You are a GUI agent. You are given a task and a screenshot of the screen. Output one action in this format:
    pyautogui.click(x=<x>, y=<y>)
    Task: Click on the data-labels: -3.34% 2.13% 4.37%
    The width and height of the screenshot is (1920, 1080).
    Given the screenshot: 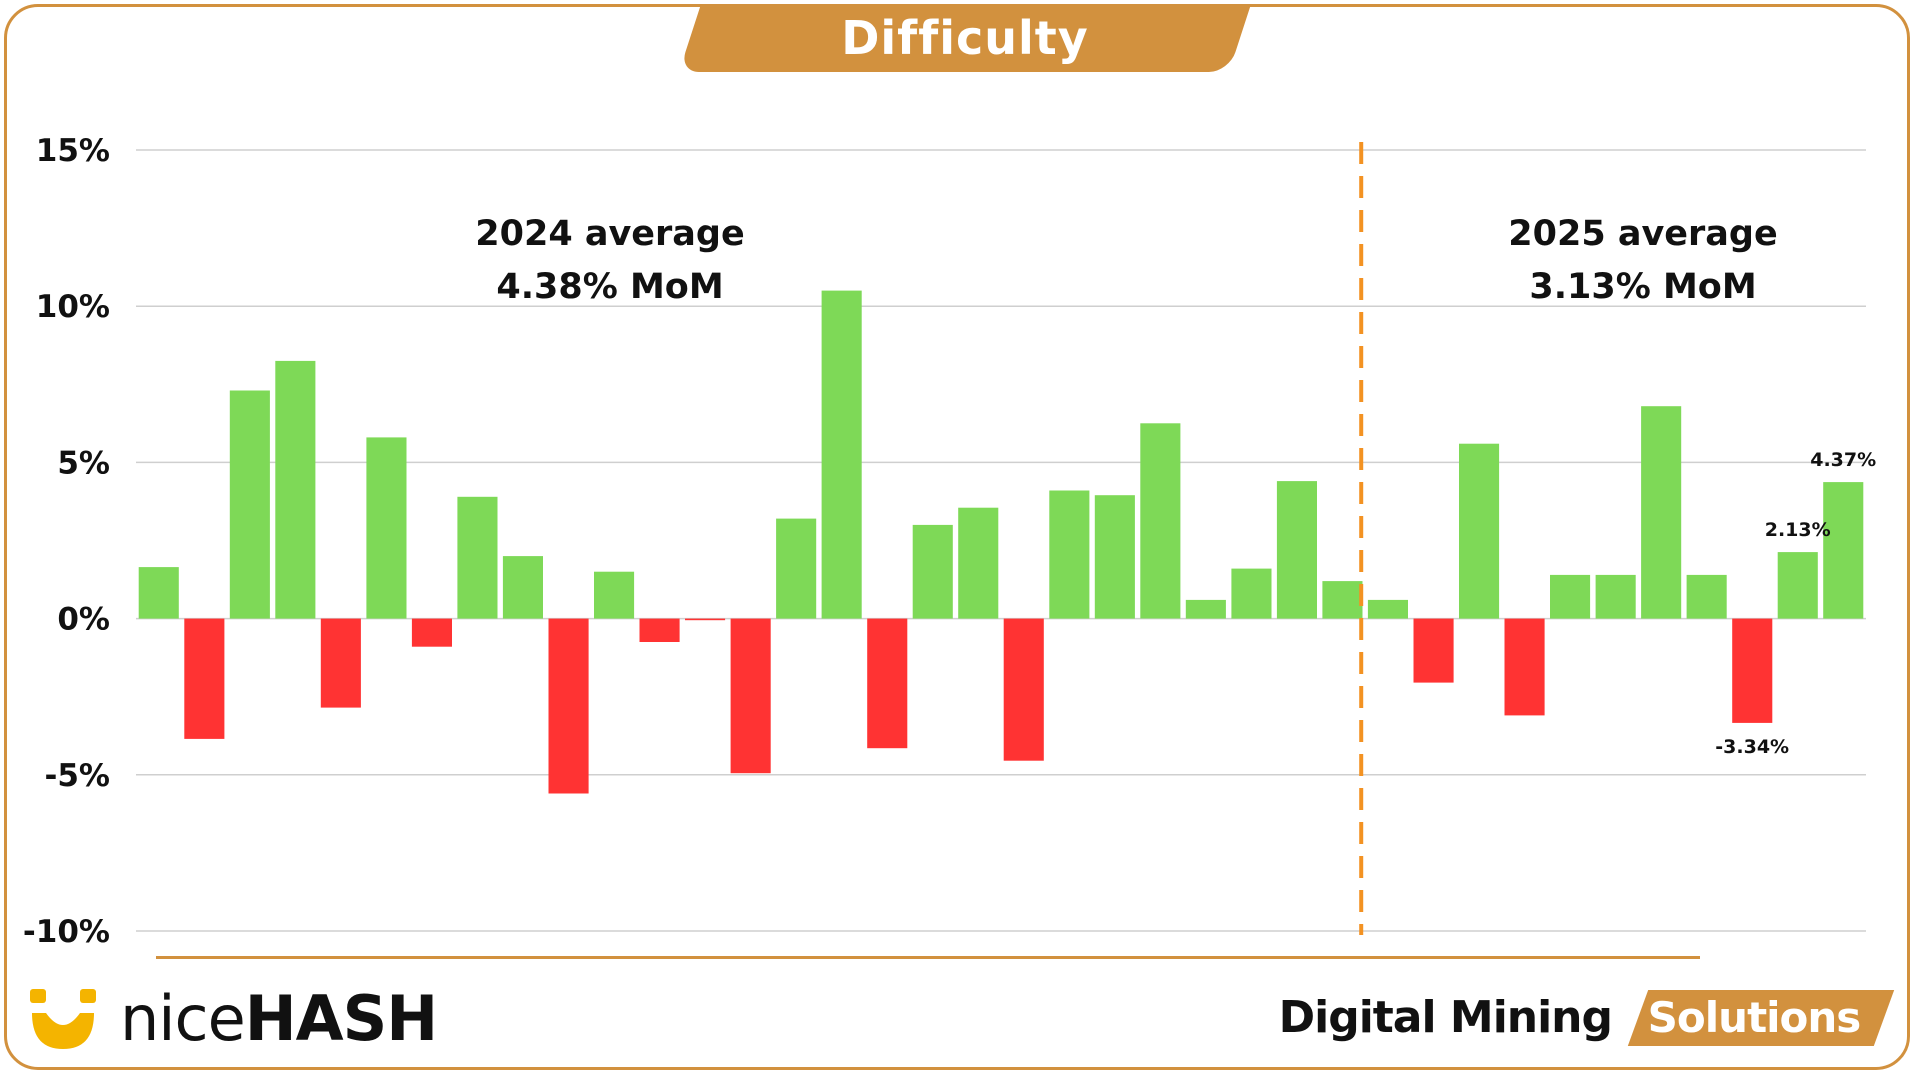 What is the action you would take?
    pyautogui.click(x=1795, y=603)
    